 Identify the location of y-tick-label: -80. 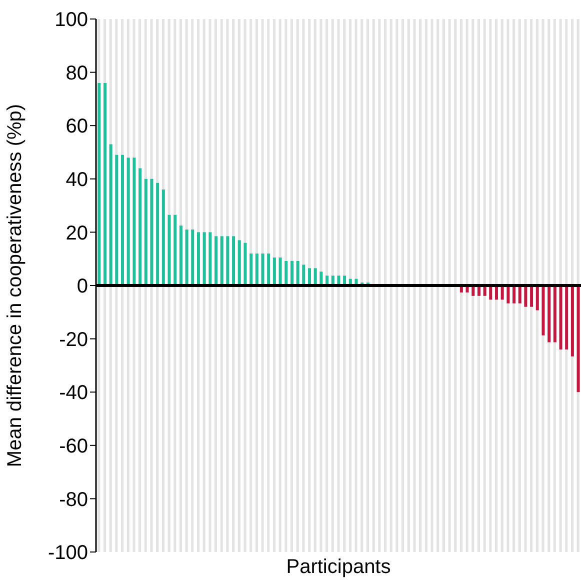
(73, 499).